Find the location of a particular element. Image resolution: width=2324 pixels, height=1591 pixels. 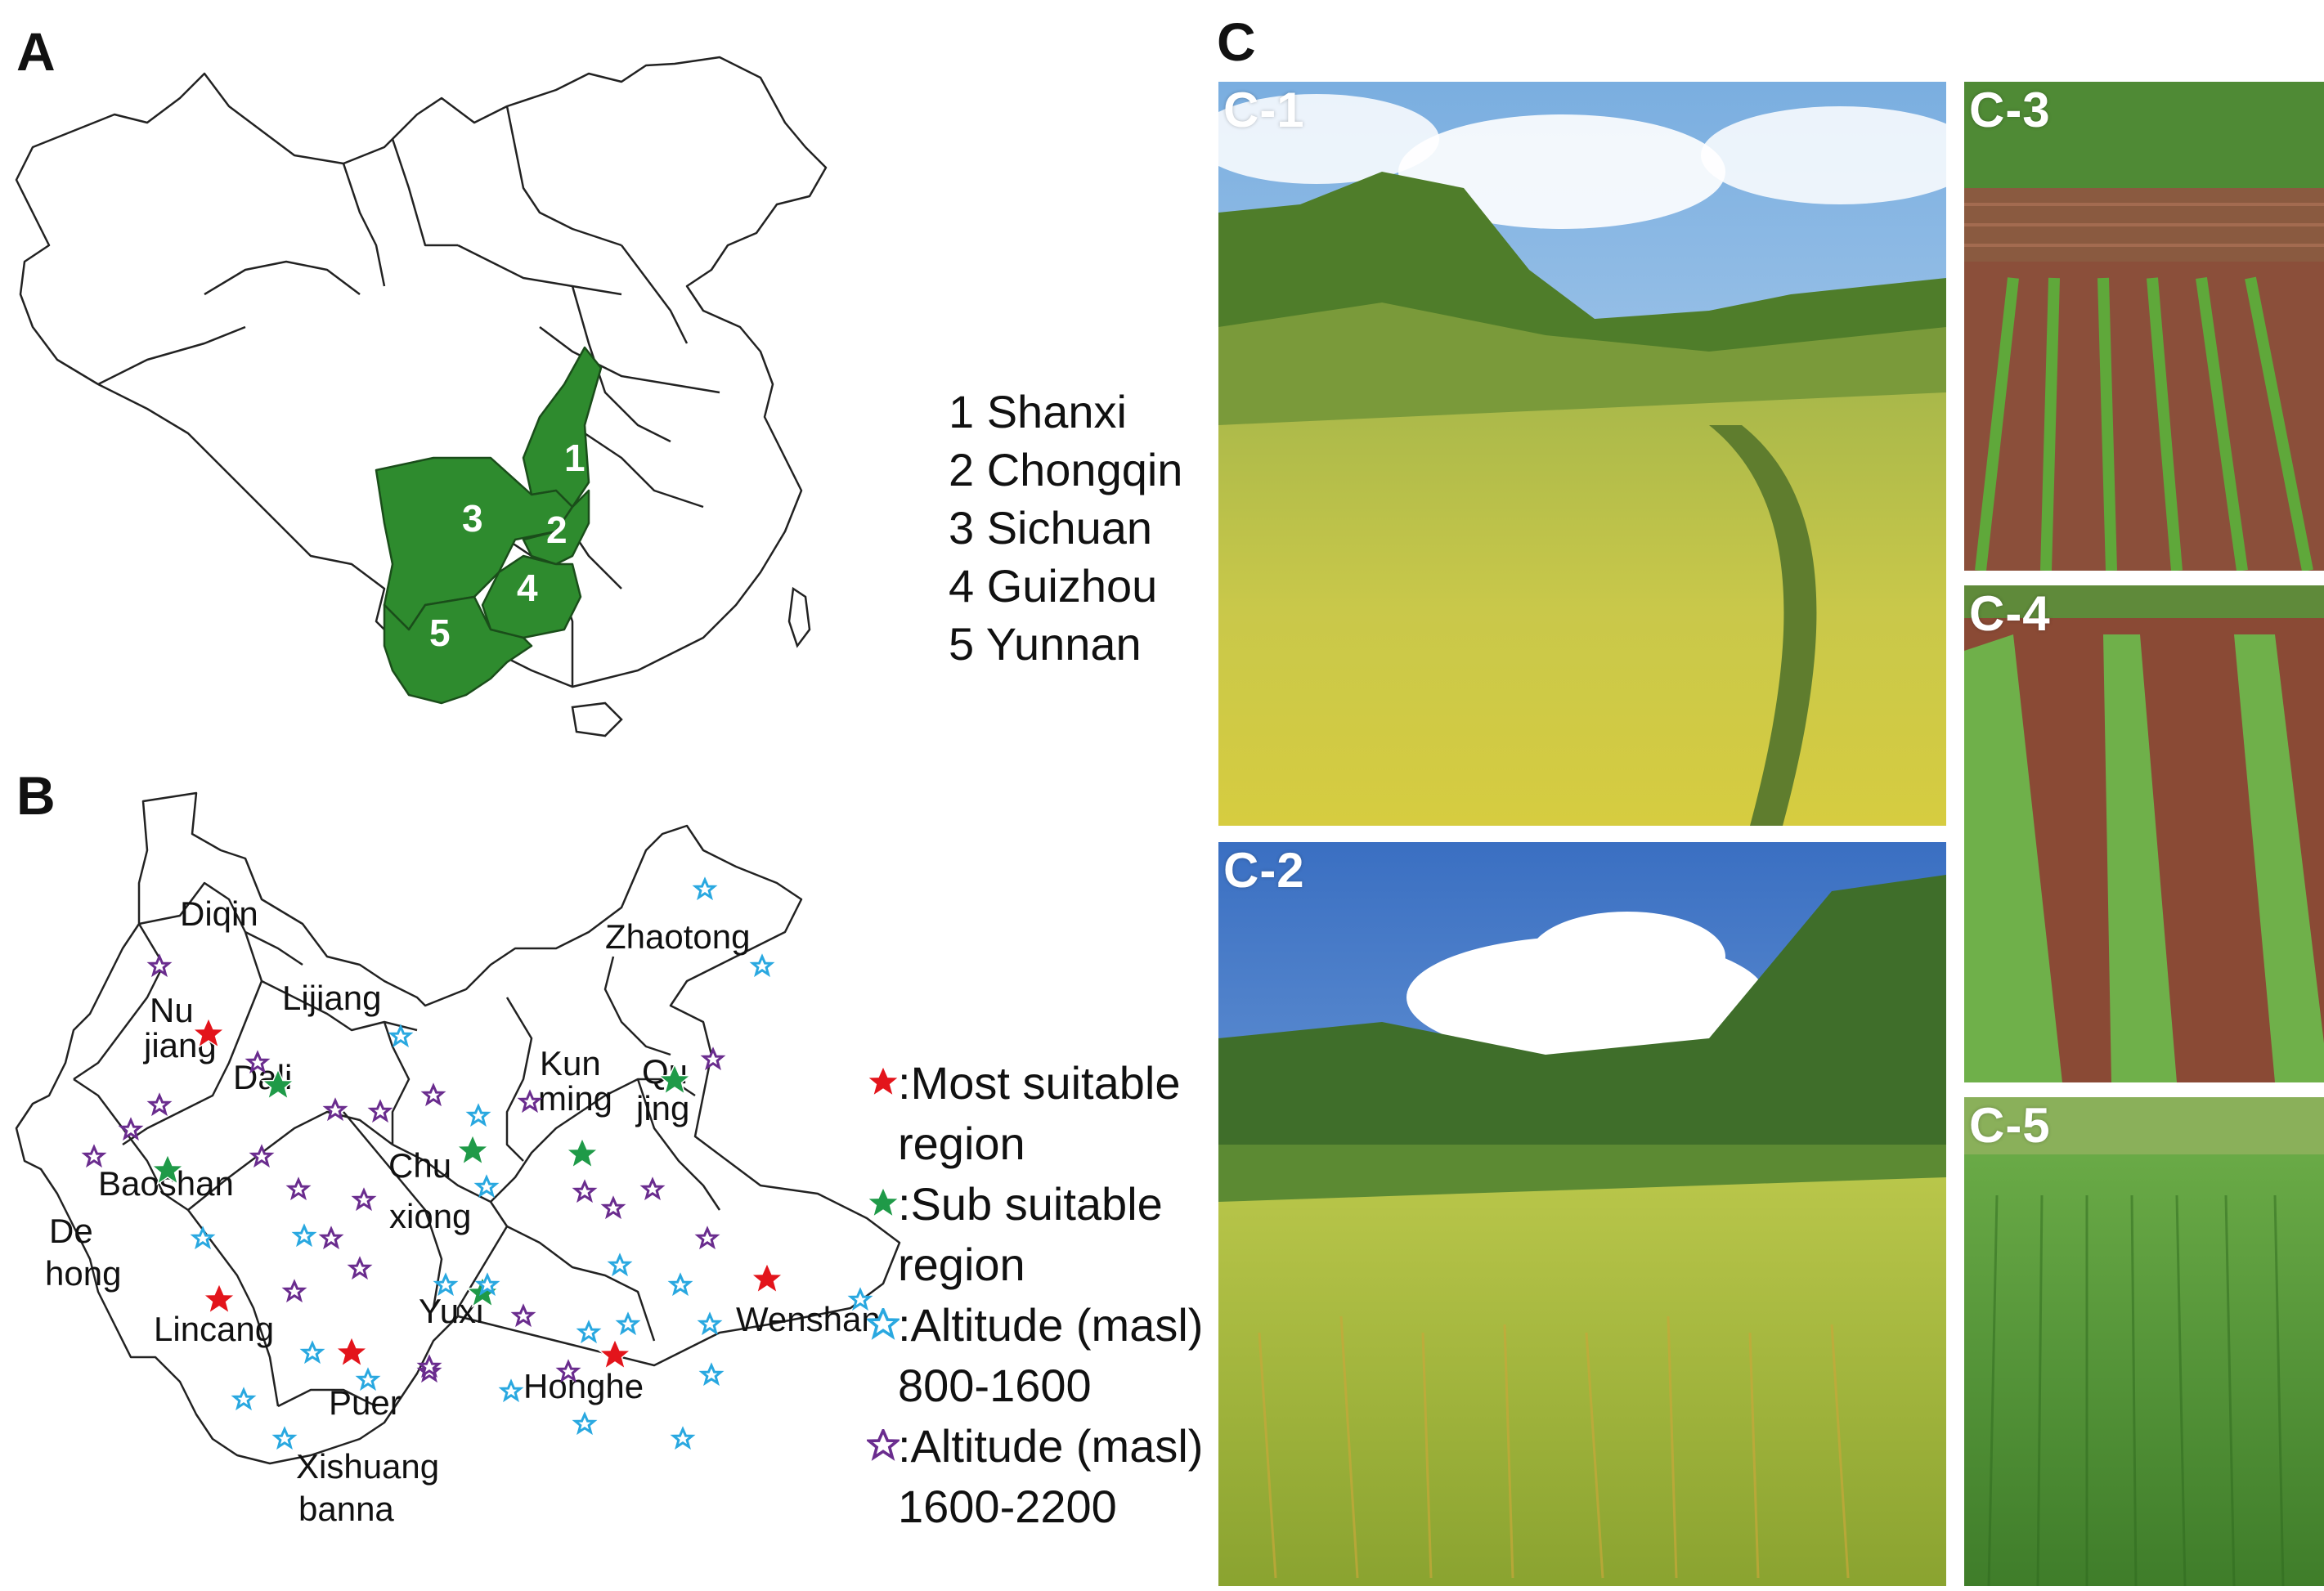

label-kunming-1: Kun is located at coordinates (571, 1063).